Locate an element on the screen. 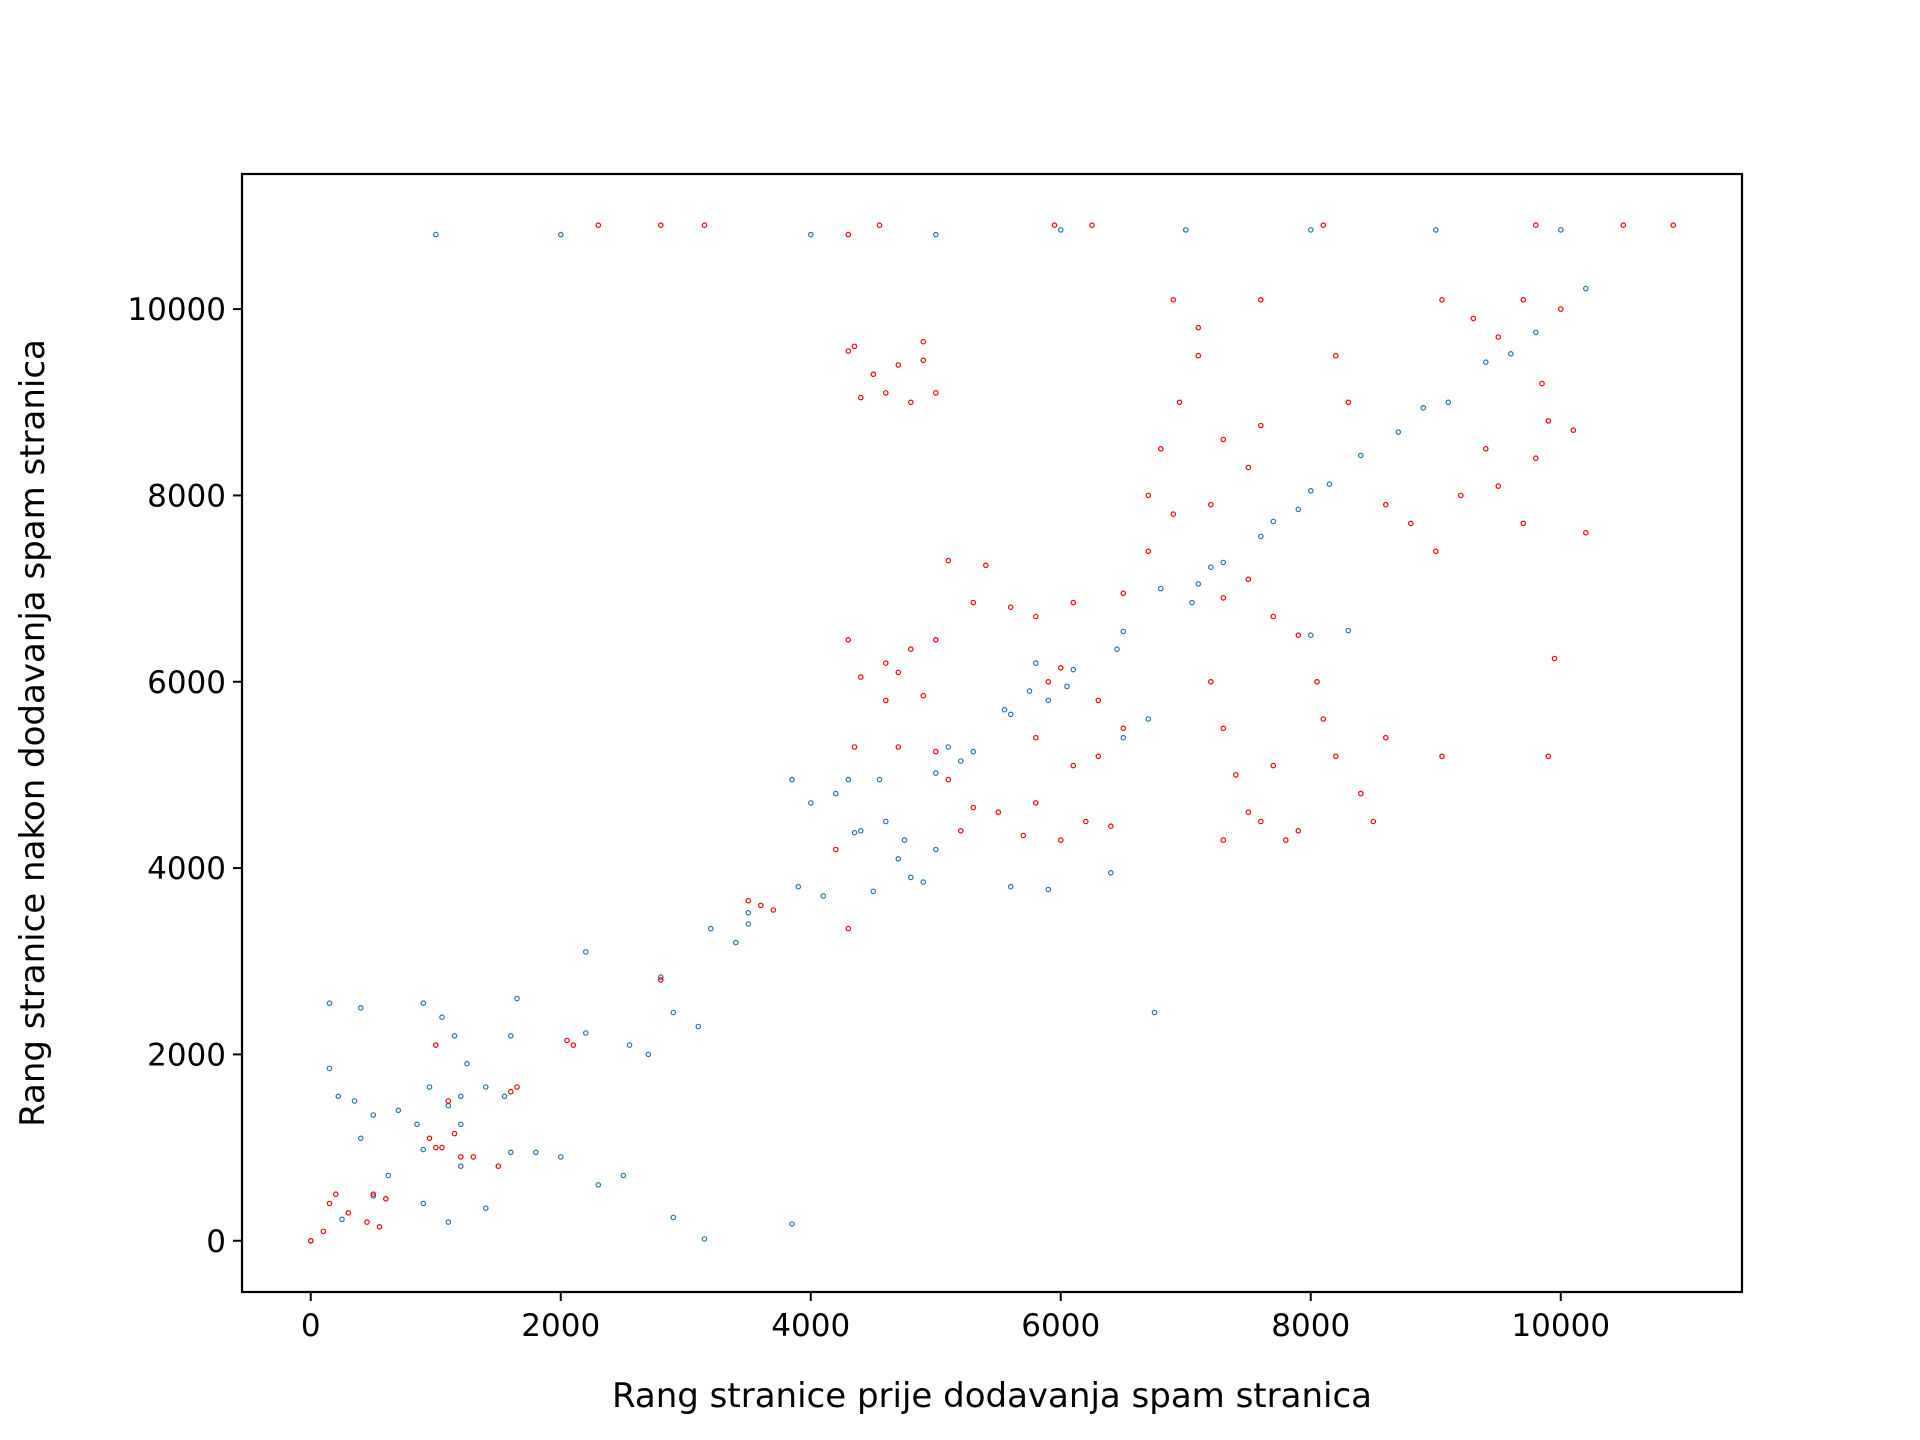 This screenshot has width=1920, height=1440. y-tick-label: 10000 is located at coordinates (176, 310).